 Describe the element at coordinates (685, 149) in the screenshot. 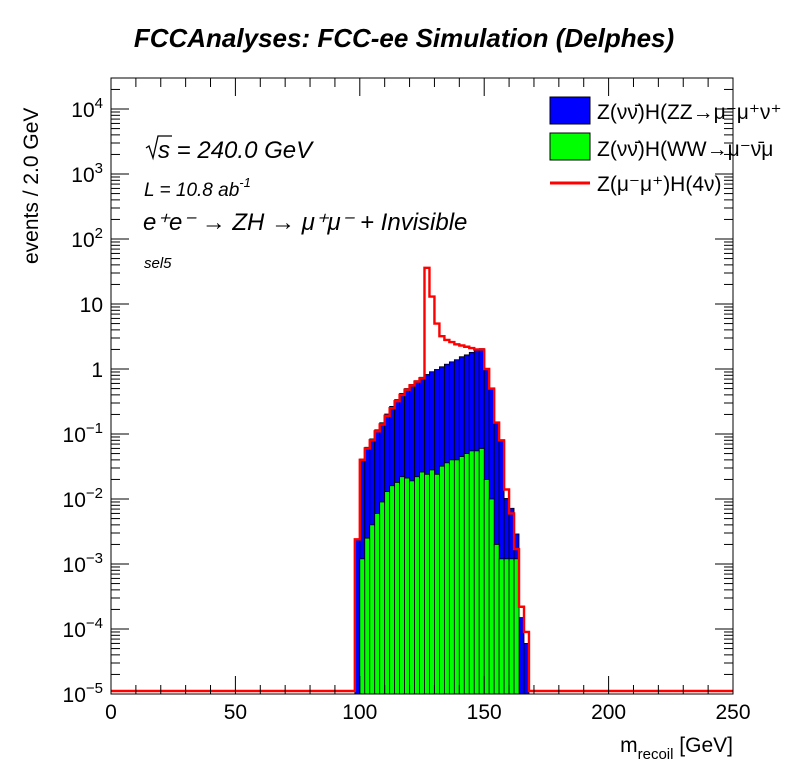

I see `legend-label-ww: Z(νν̄)H(WW→μ⁻ν̄μ` at that location.